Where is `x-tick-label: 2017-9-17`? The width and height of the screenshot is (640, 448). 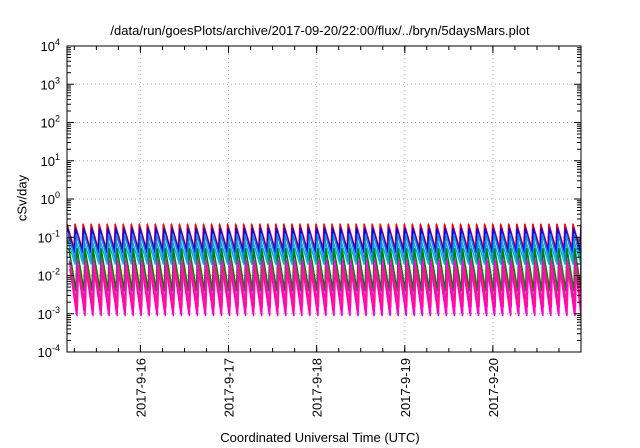 x-tick-label: 2017-9-17 is located at coordinates (229, 387).